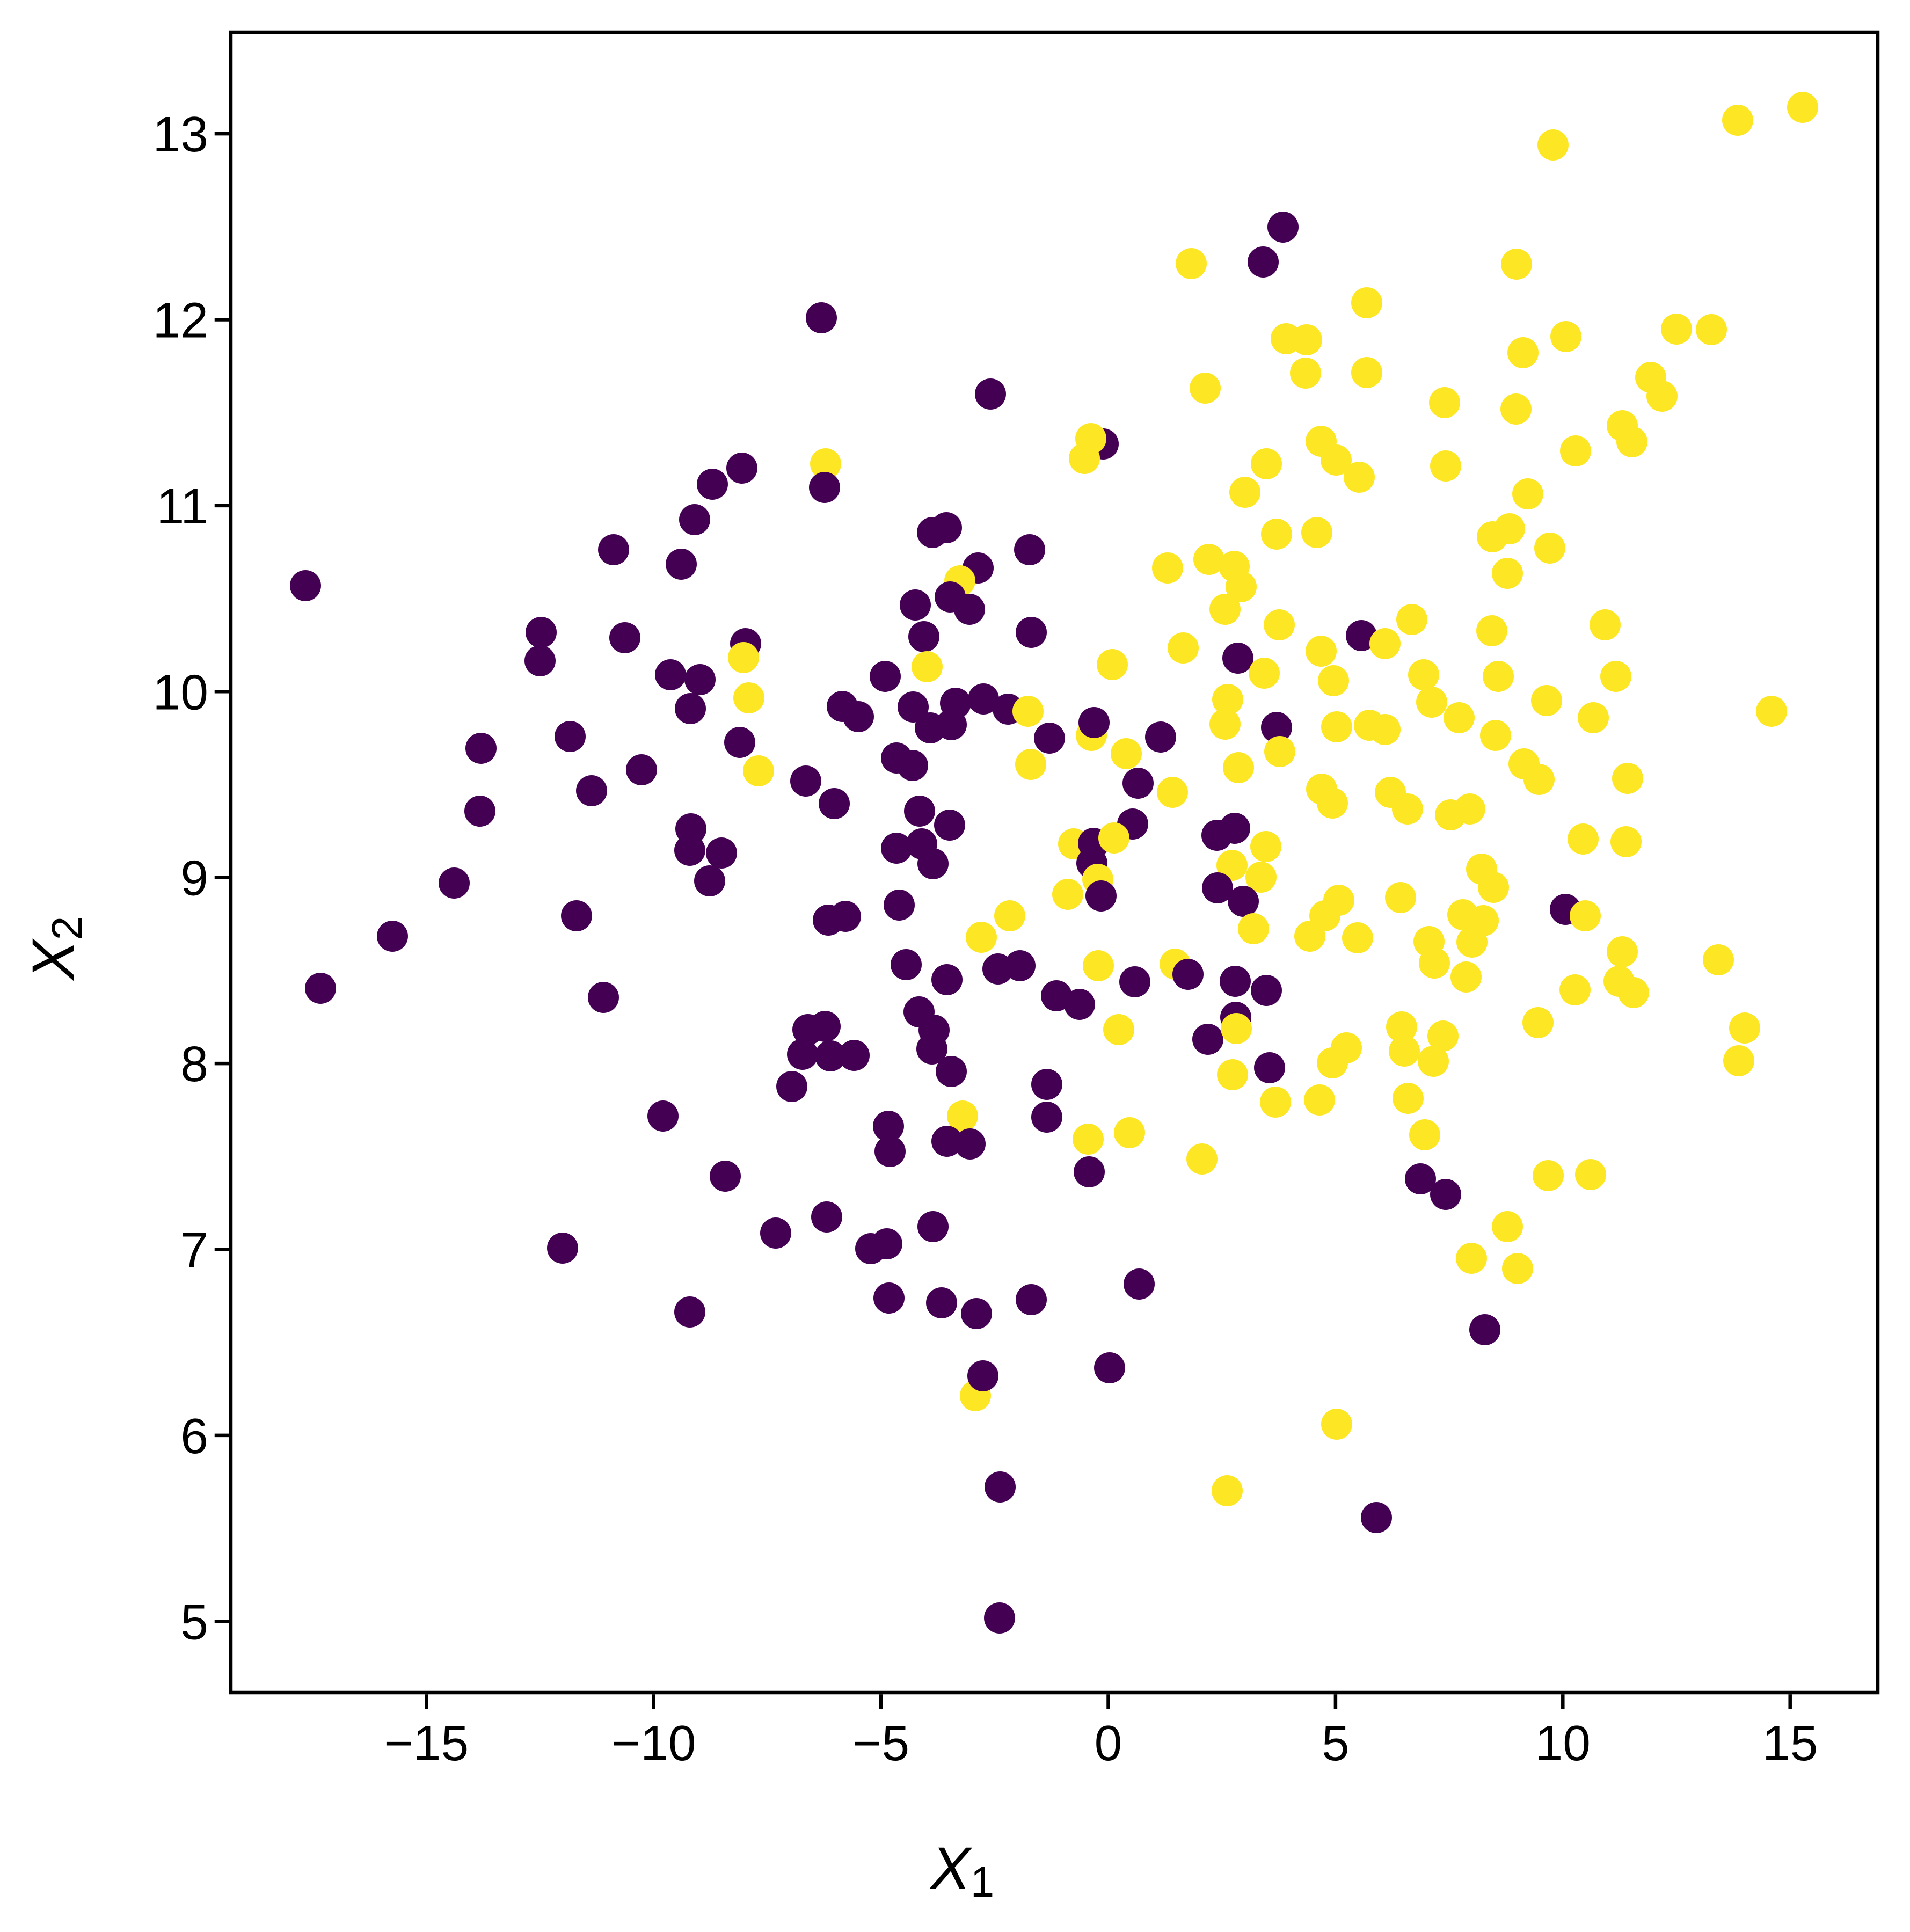 The width and height of the screenshot is (1910, 1932). Describe the element at coordinates (1790, 1743) in the screenshot. I see `svg-text: 15` at that location.